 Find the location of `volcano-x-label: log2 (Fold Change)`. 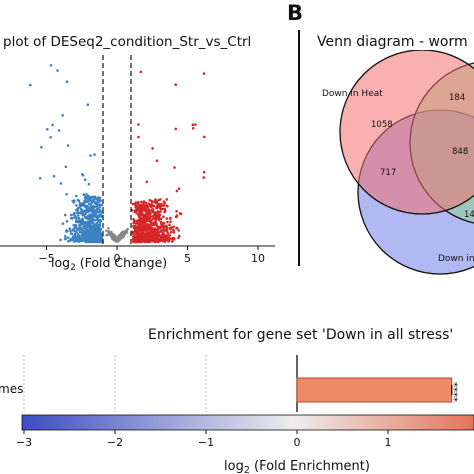

volcano-x-label: log2 (Fold Change) is located at coordinates (109, 264).